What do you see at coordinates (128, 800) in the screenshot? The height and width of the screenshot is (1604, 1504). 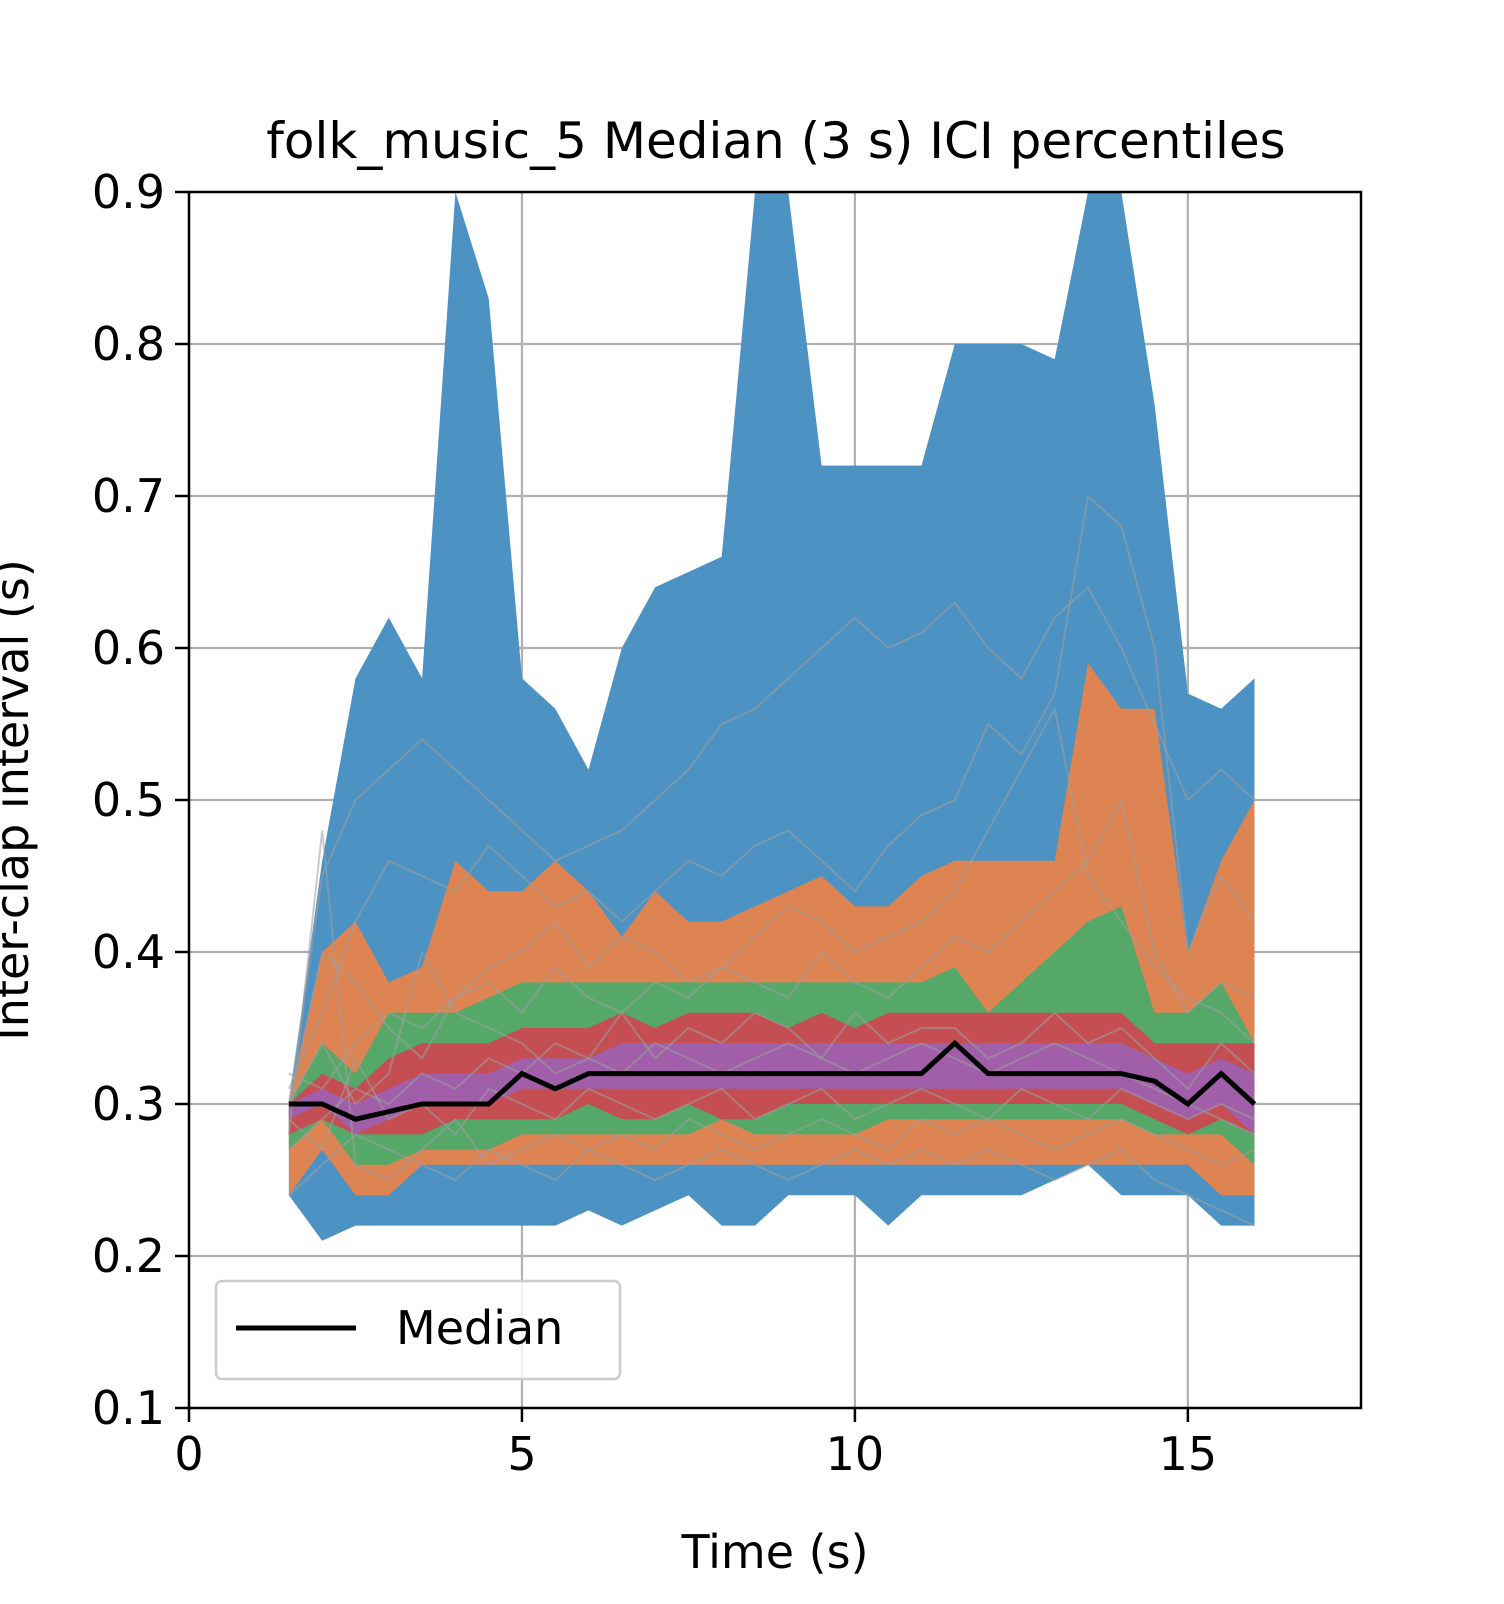 I see `y-tick-label: 0.5` at bounding box center [128, 800].